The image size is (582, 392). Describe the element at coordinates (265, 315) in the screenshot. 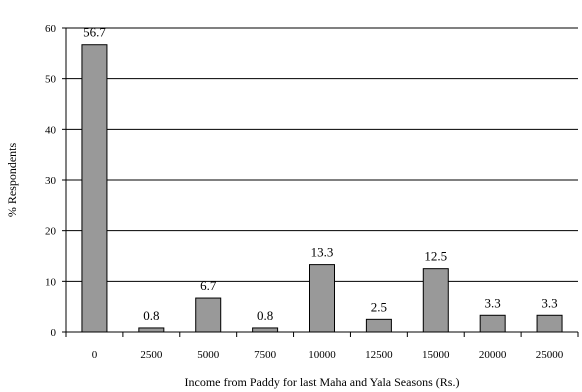

I see `data-label-7500: 0.8` at that location.